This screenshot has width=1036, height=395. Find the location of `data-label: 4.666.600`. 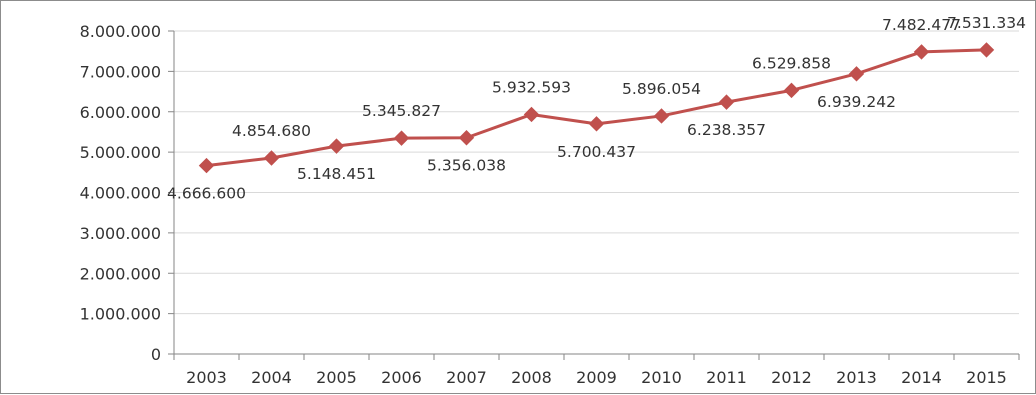

data-label: 4.666.600 is located at coordinates (206, 194).